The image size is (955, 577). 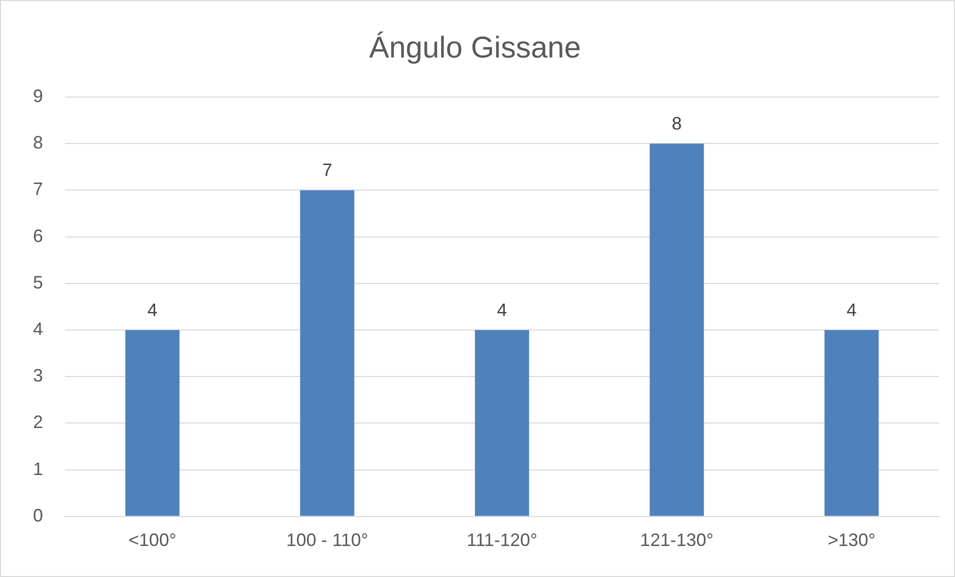 I want to click on y-tick-label: 8, so click(x=38, y=142).